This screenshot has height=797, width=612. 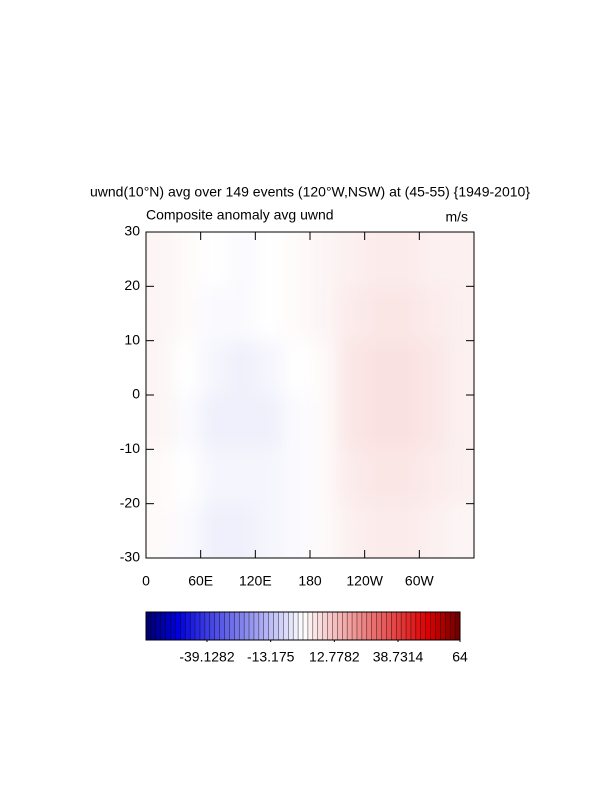 What do you see at coordinates (240, 215) in the screenshot?
I see `subtitle-left: Composite anomaly avg uwnd` at bounding box center [240, 215].